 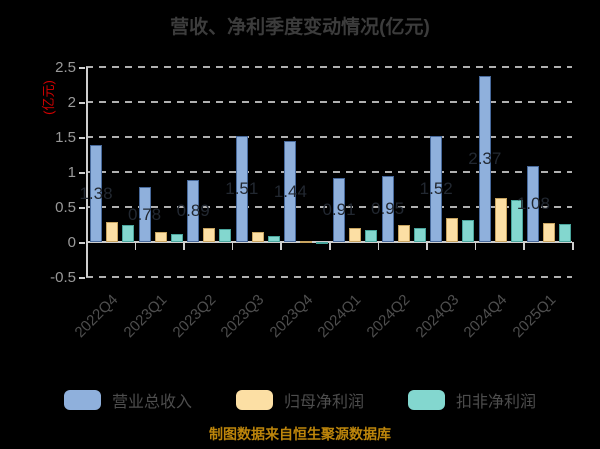 What do you see at coordinates (87, 172) in the screenshot?
I see `y-axis-line` at bounding box center [87, 172].